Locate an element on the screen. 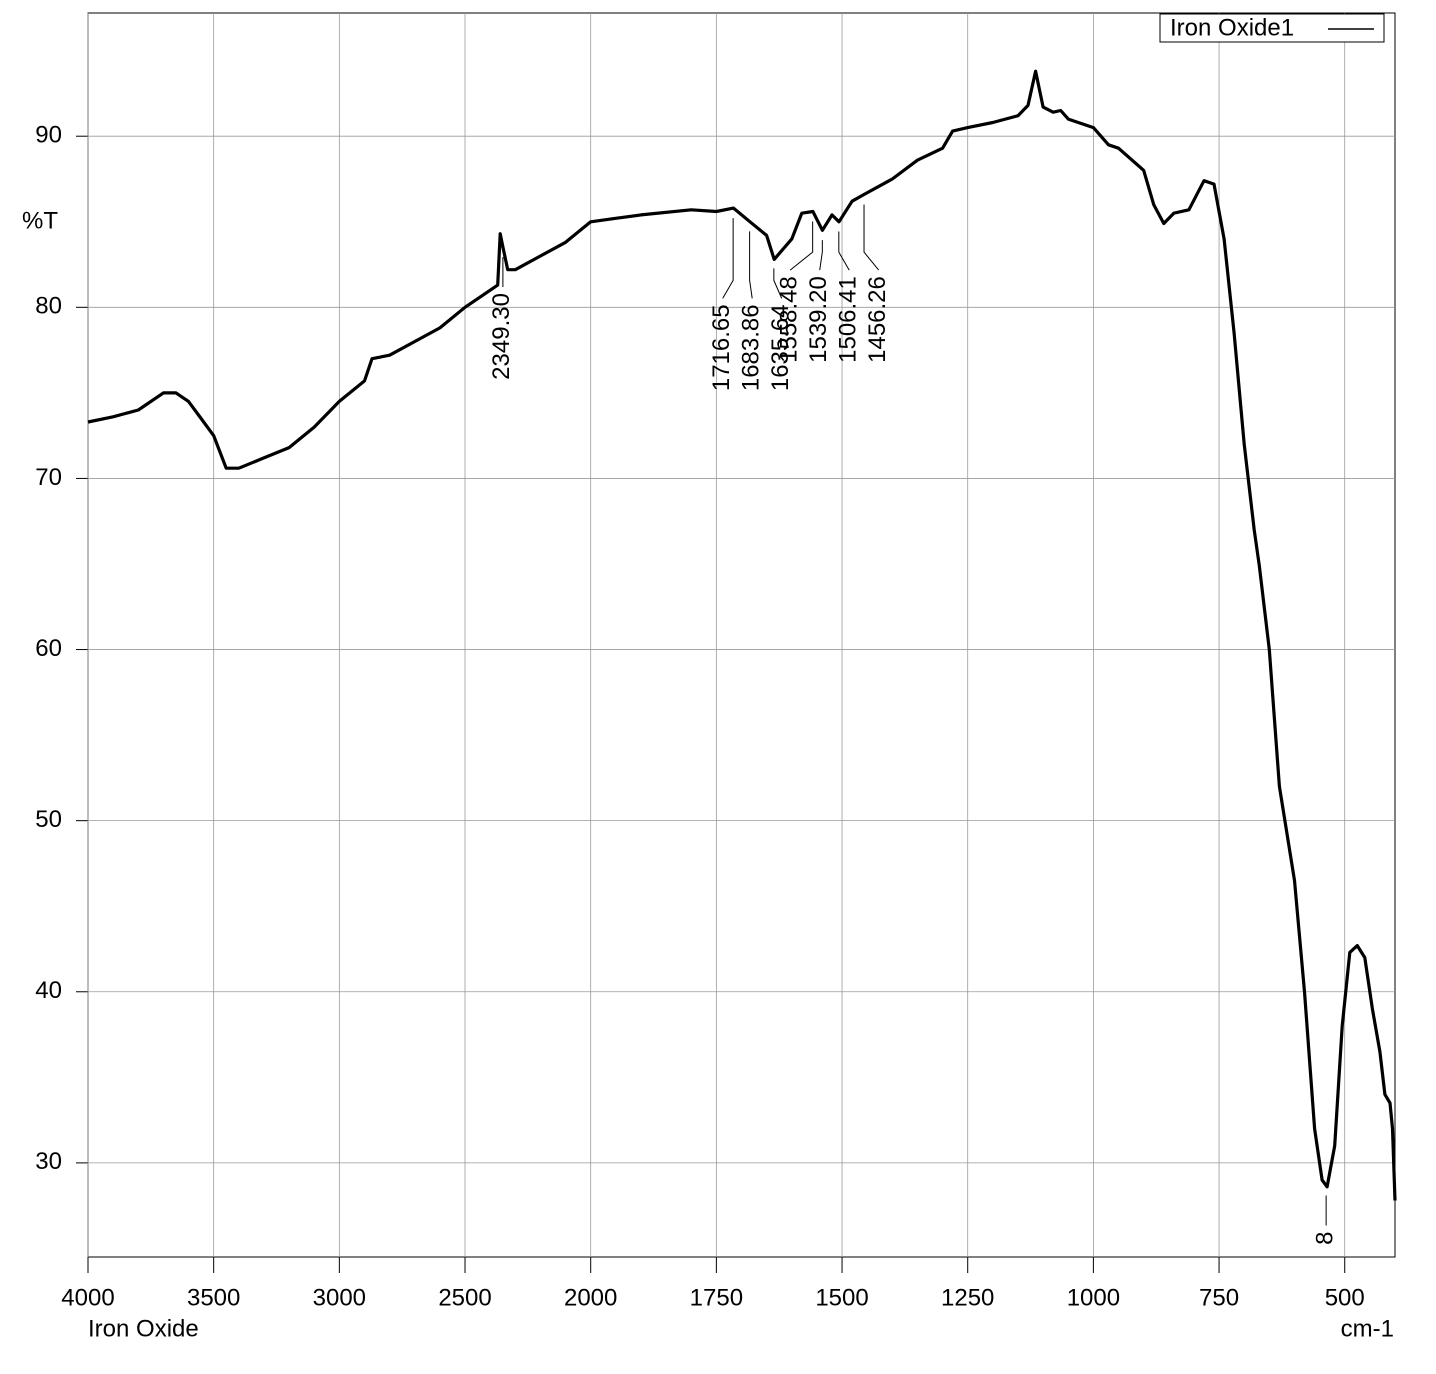 Image resolution: width=1436 pixels, height=1374 pixels. y-tick-label: 80 is located at coordinates (48, 306).